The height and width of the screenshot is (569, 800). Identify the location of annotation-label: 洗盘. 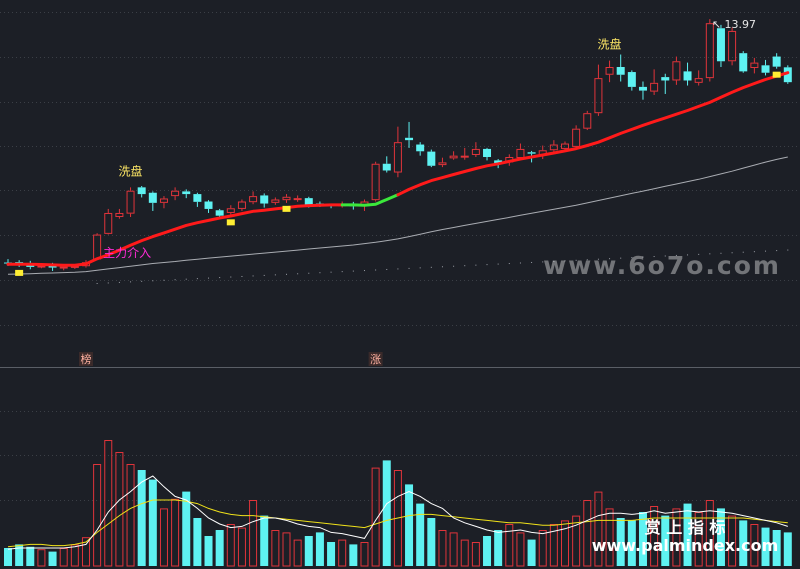
(610, 44).